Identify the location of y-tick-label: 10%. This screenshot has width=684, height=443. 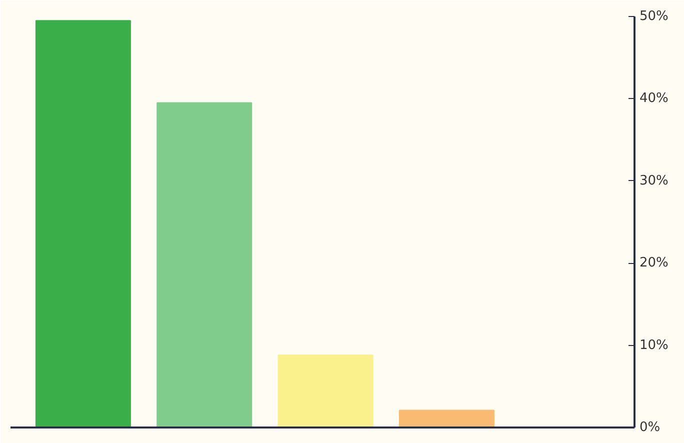
(654, 345).